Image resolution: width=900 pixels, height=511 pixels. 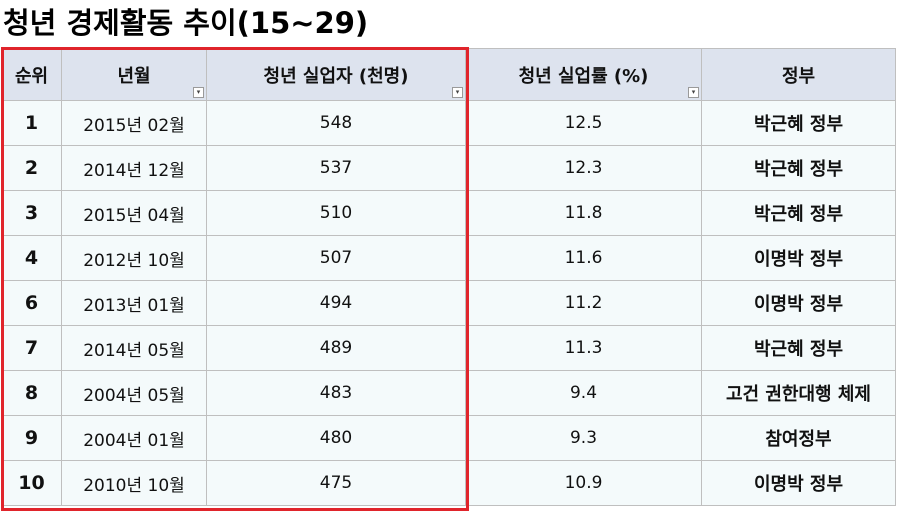 What do you see at coordinates (31, 348) in the screenshot?
I see `cell-rank: 7` at bounding box center [31, 348].